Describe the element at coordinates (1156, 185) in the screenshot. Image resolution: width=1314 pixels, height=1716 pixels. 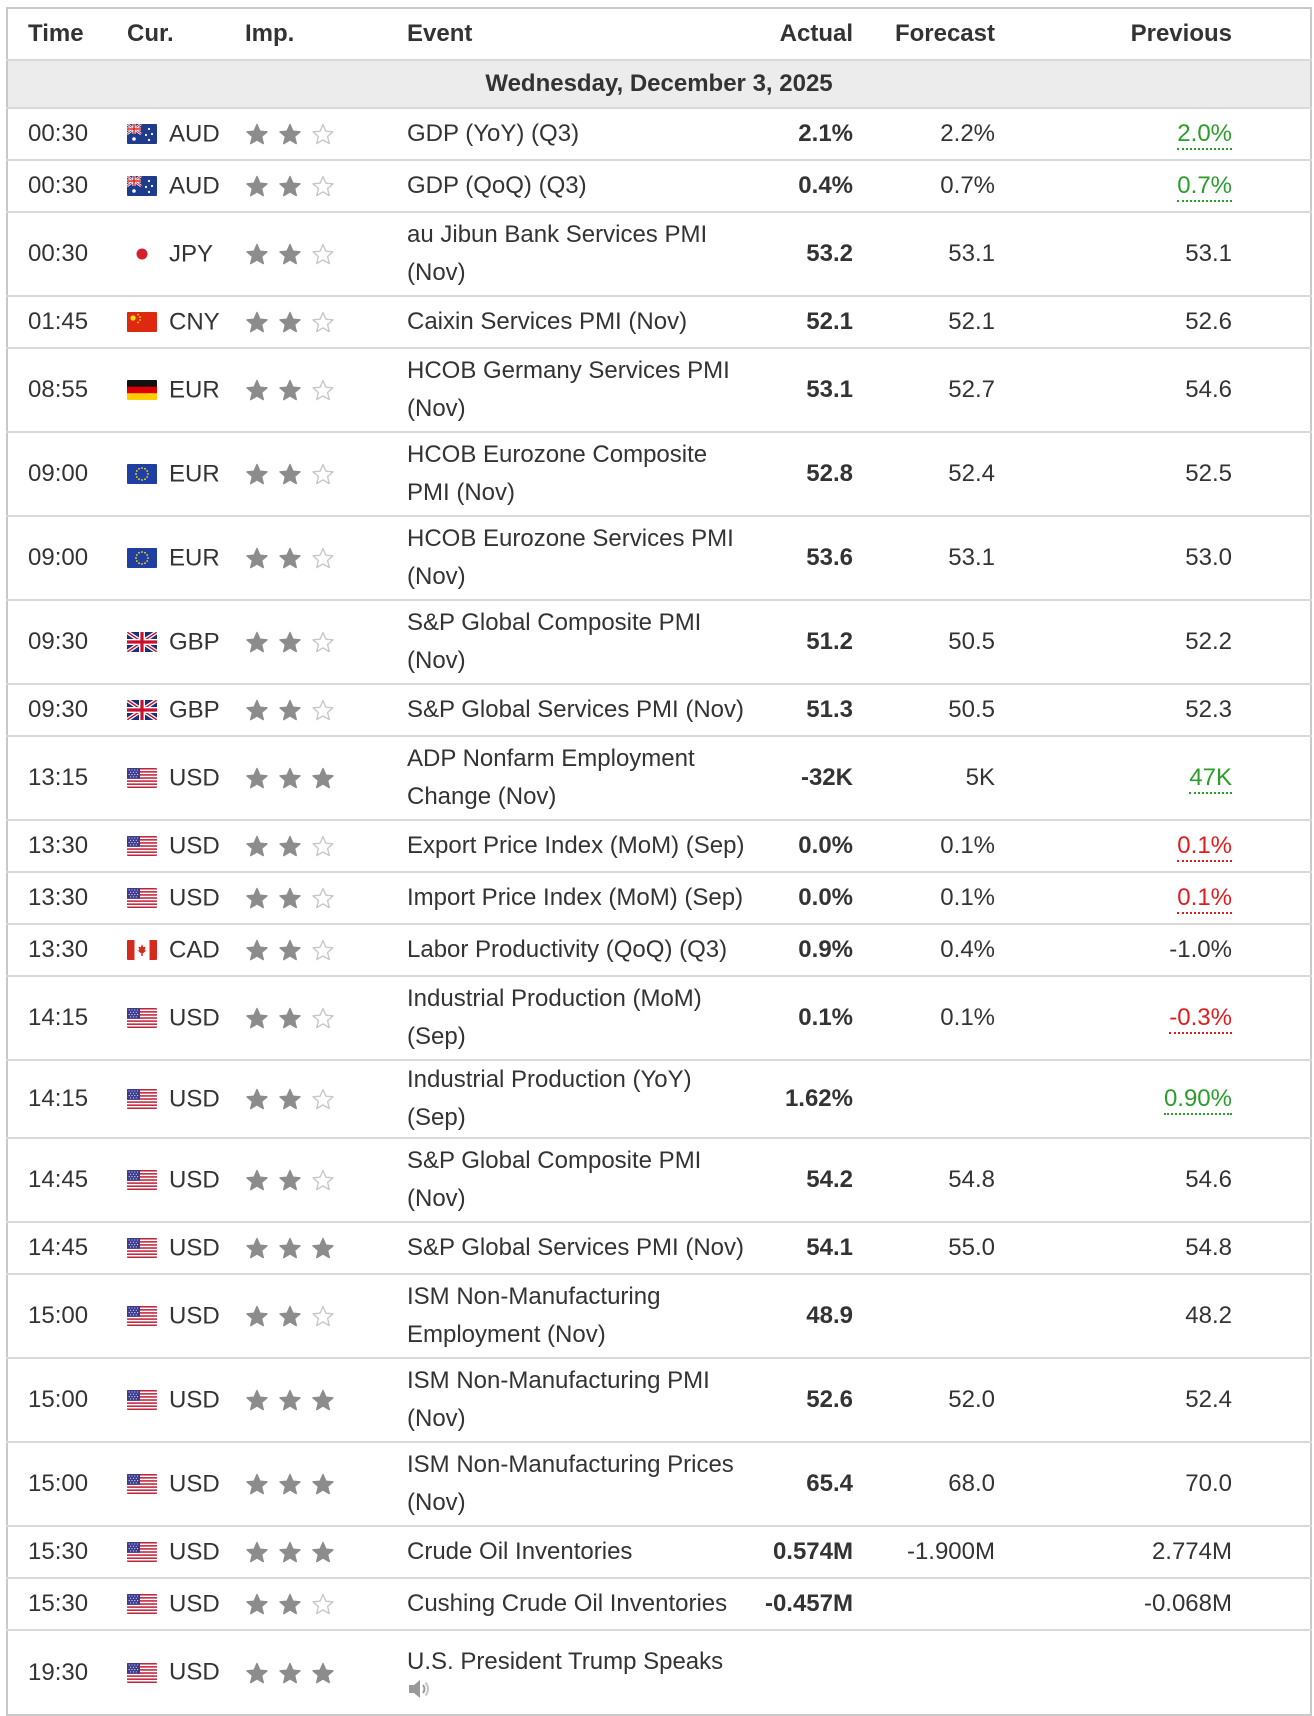
I see `previous-cell: 0.7%` at that location.